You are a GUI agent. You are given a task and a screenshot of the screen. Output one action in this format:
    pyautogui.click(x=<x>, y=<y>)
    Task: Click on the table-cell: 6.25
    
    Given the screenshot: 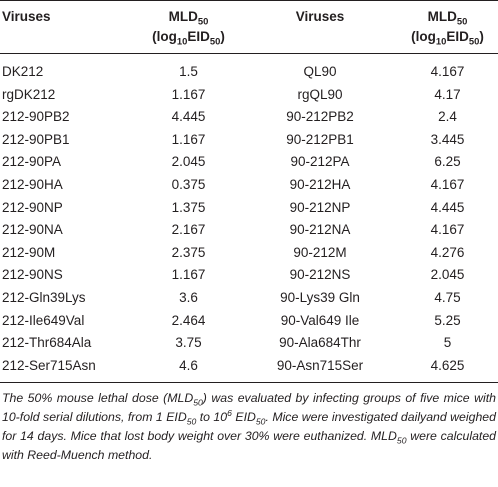 What is the action you would take?
    pyautogui.click(x=447, y=162)
    